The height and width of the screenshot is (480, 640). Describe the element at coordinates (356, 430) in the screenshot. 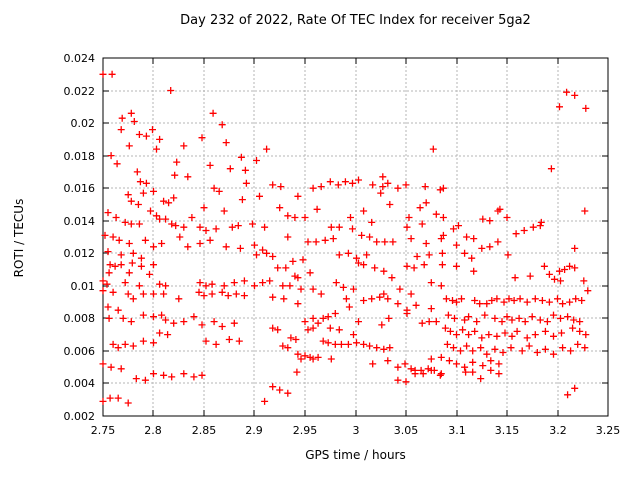

I see `x-tick-label: 3` at that location.